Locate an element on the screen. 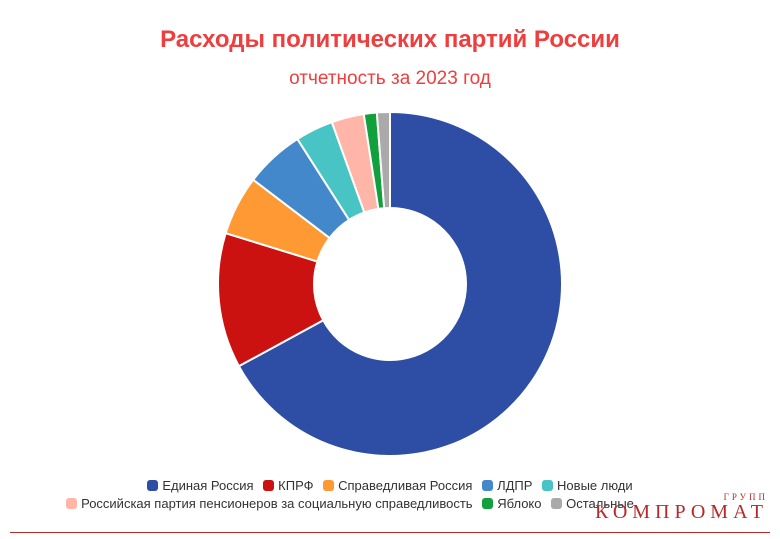 The width and height of the screenshot is (780, 539). watermark-logo: ГРУПП КОМПРОМАТ is located at coordinates (681, 507).